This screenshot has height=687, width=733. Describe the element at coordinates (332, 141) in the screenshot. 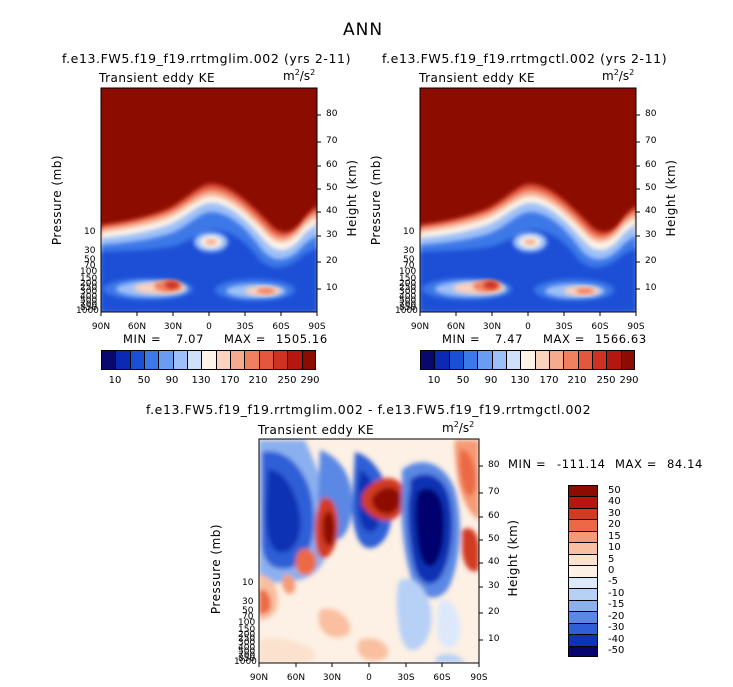

I see `panel1-height-tick: 70` at that location.